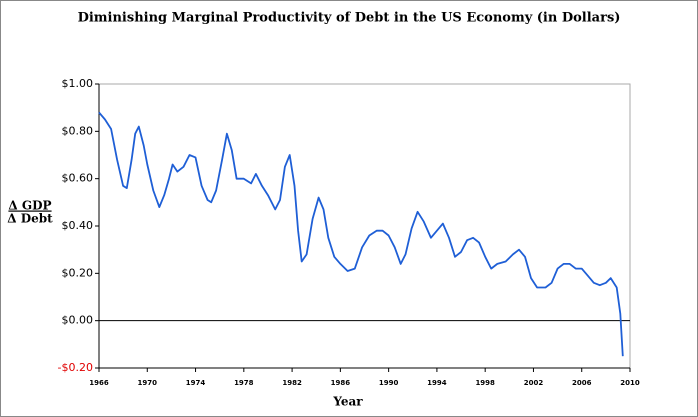  Describe the element at coordinates (99, 383) in the screenshot. I see `x-tick-label: 1966` at that location.